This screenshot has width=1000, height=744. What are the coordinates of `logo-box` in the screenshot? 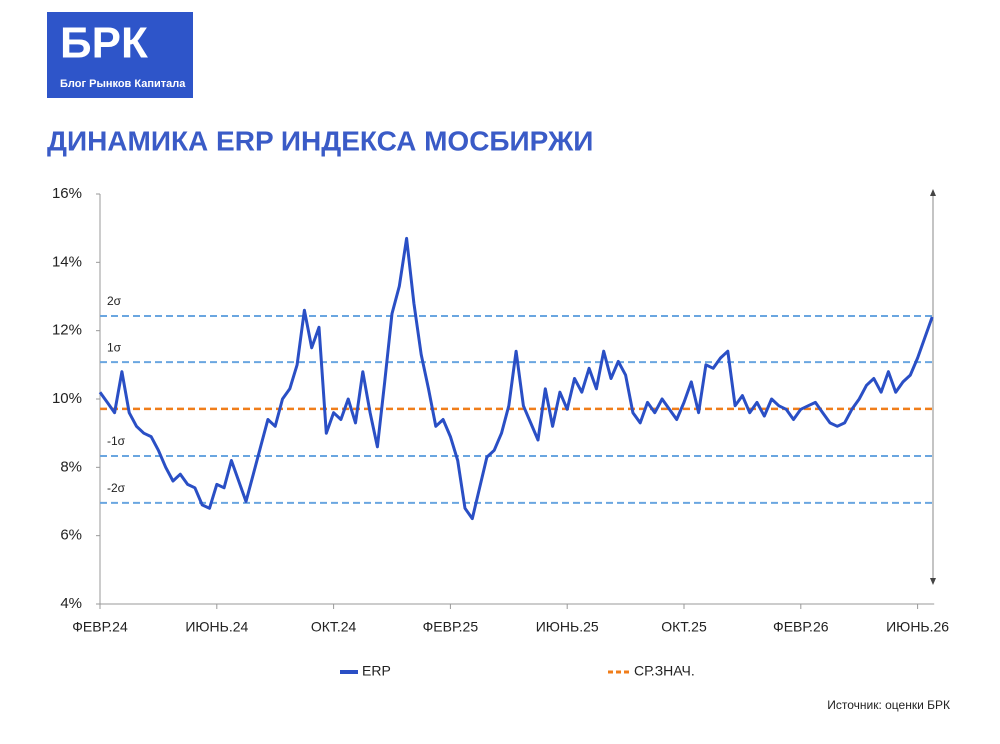 It's located at (120, 55).